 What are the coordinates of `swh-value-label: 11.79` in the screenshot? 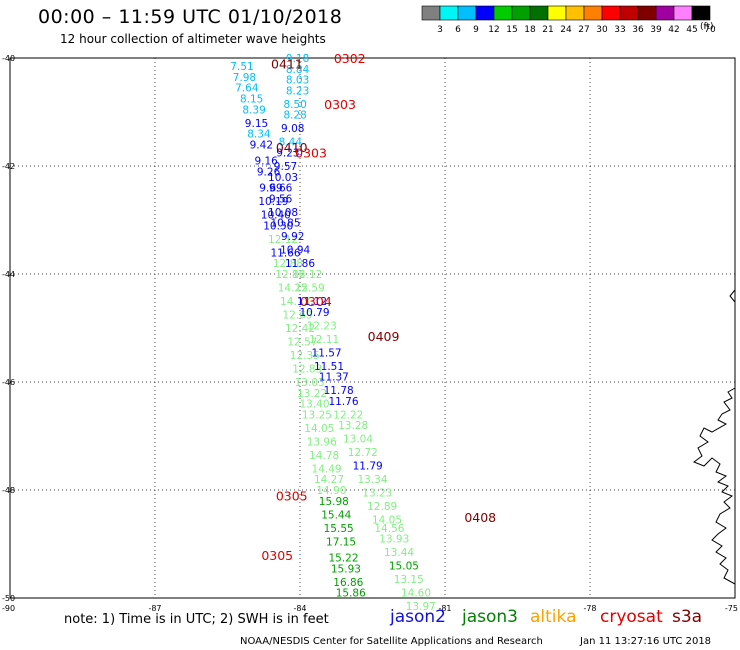 It's located at (368, 467).